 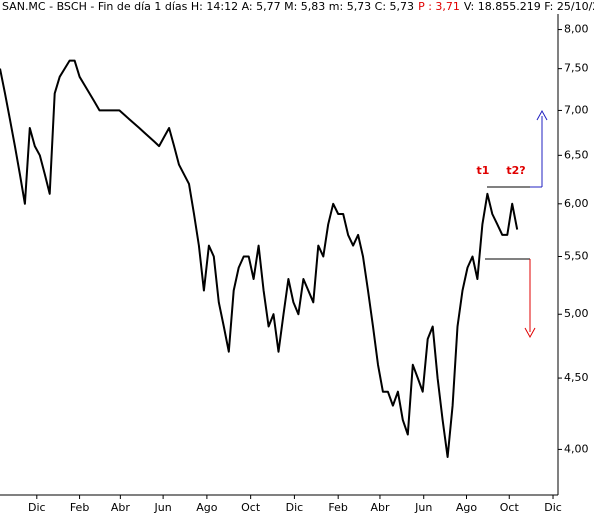 What do you see at coordinates (576, 377) in the screenshot?
I see `y-tick-label: 4,50` at bounding box center [576, 377].